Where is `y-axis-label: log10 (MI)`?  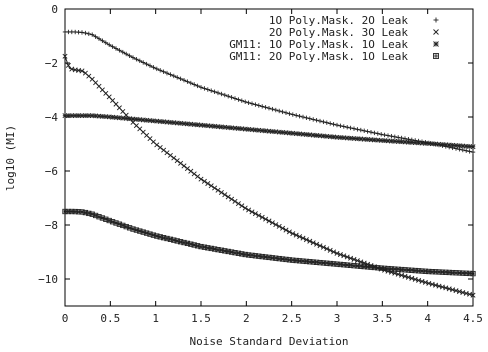
y-axis-label: log10 (MI) is located at coordinates (10, 158).